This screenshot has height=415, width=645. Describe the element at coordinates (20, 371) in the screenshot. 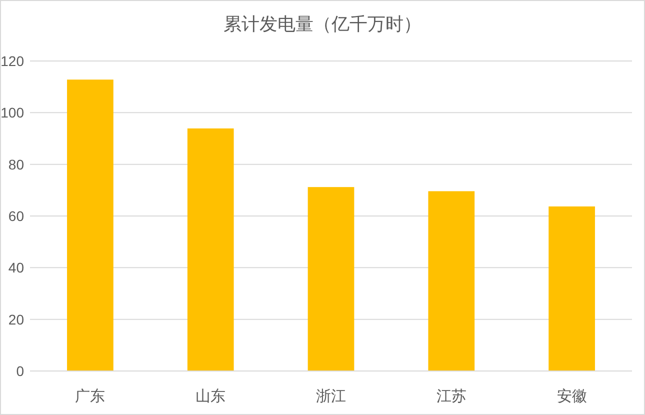

I see `y-tick-label: 0` at that location.